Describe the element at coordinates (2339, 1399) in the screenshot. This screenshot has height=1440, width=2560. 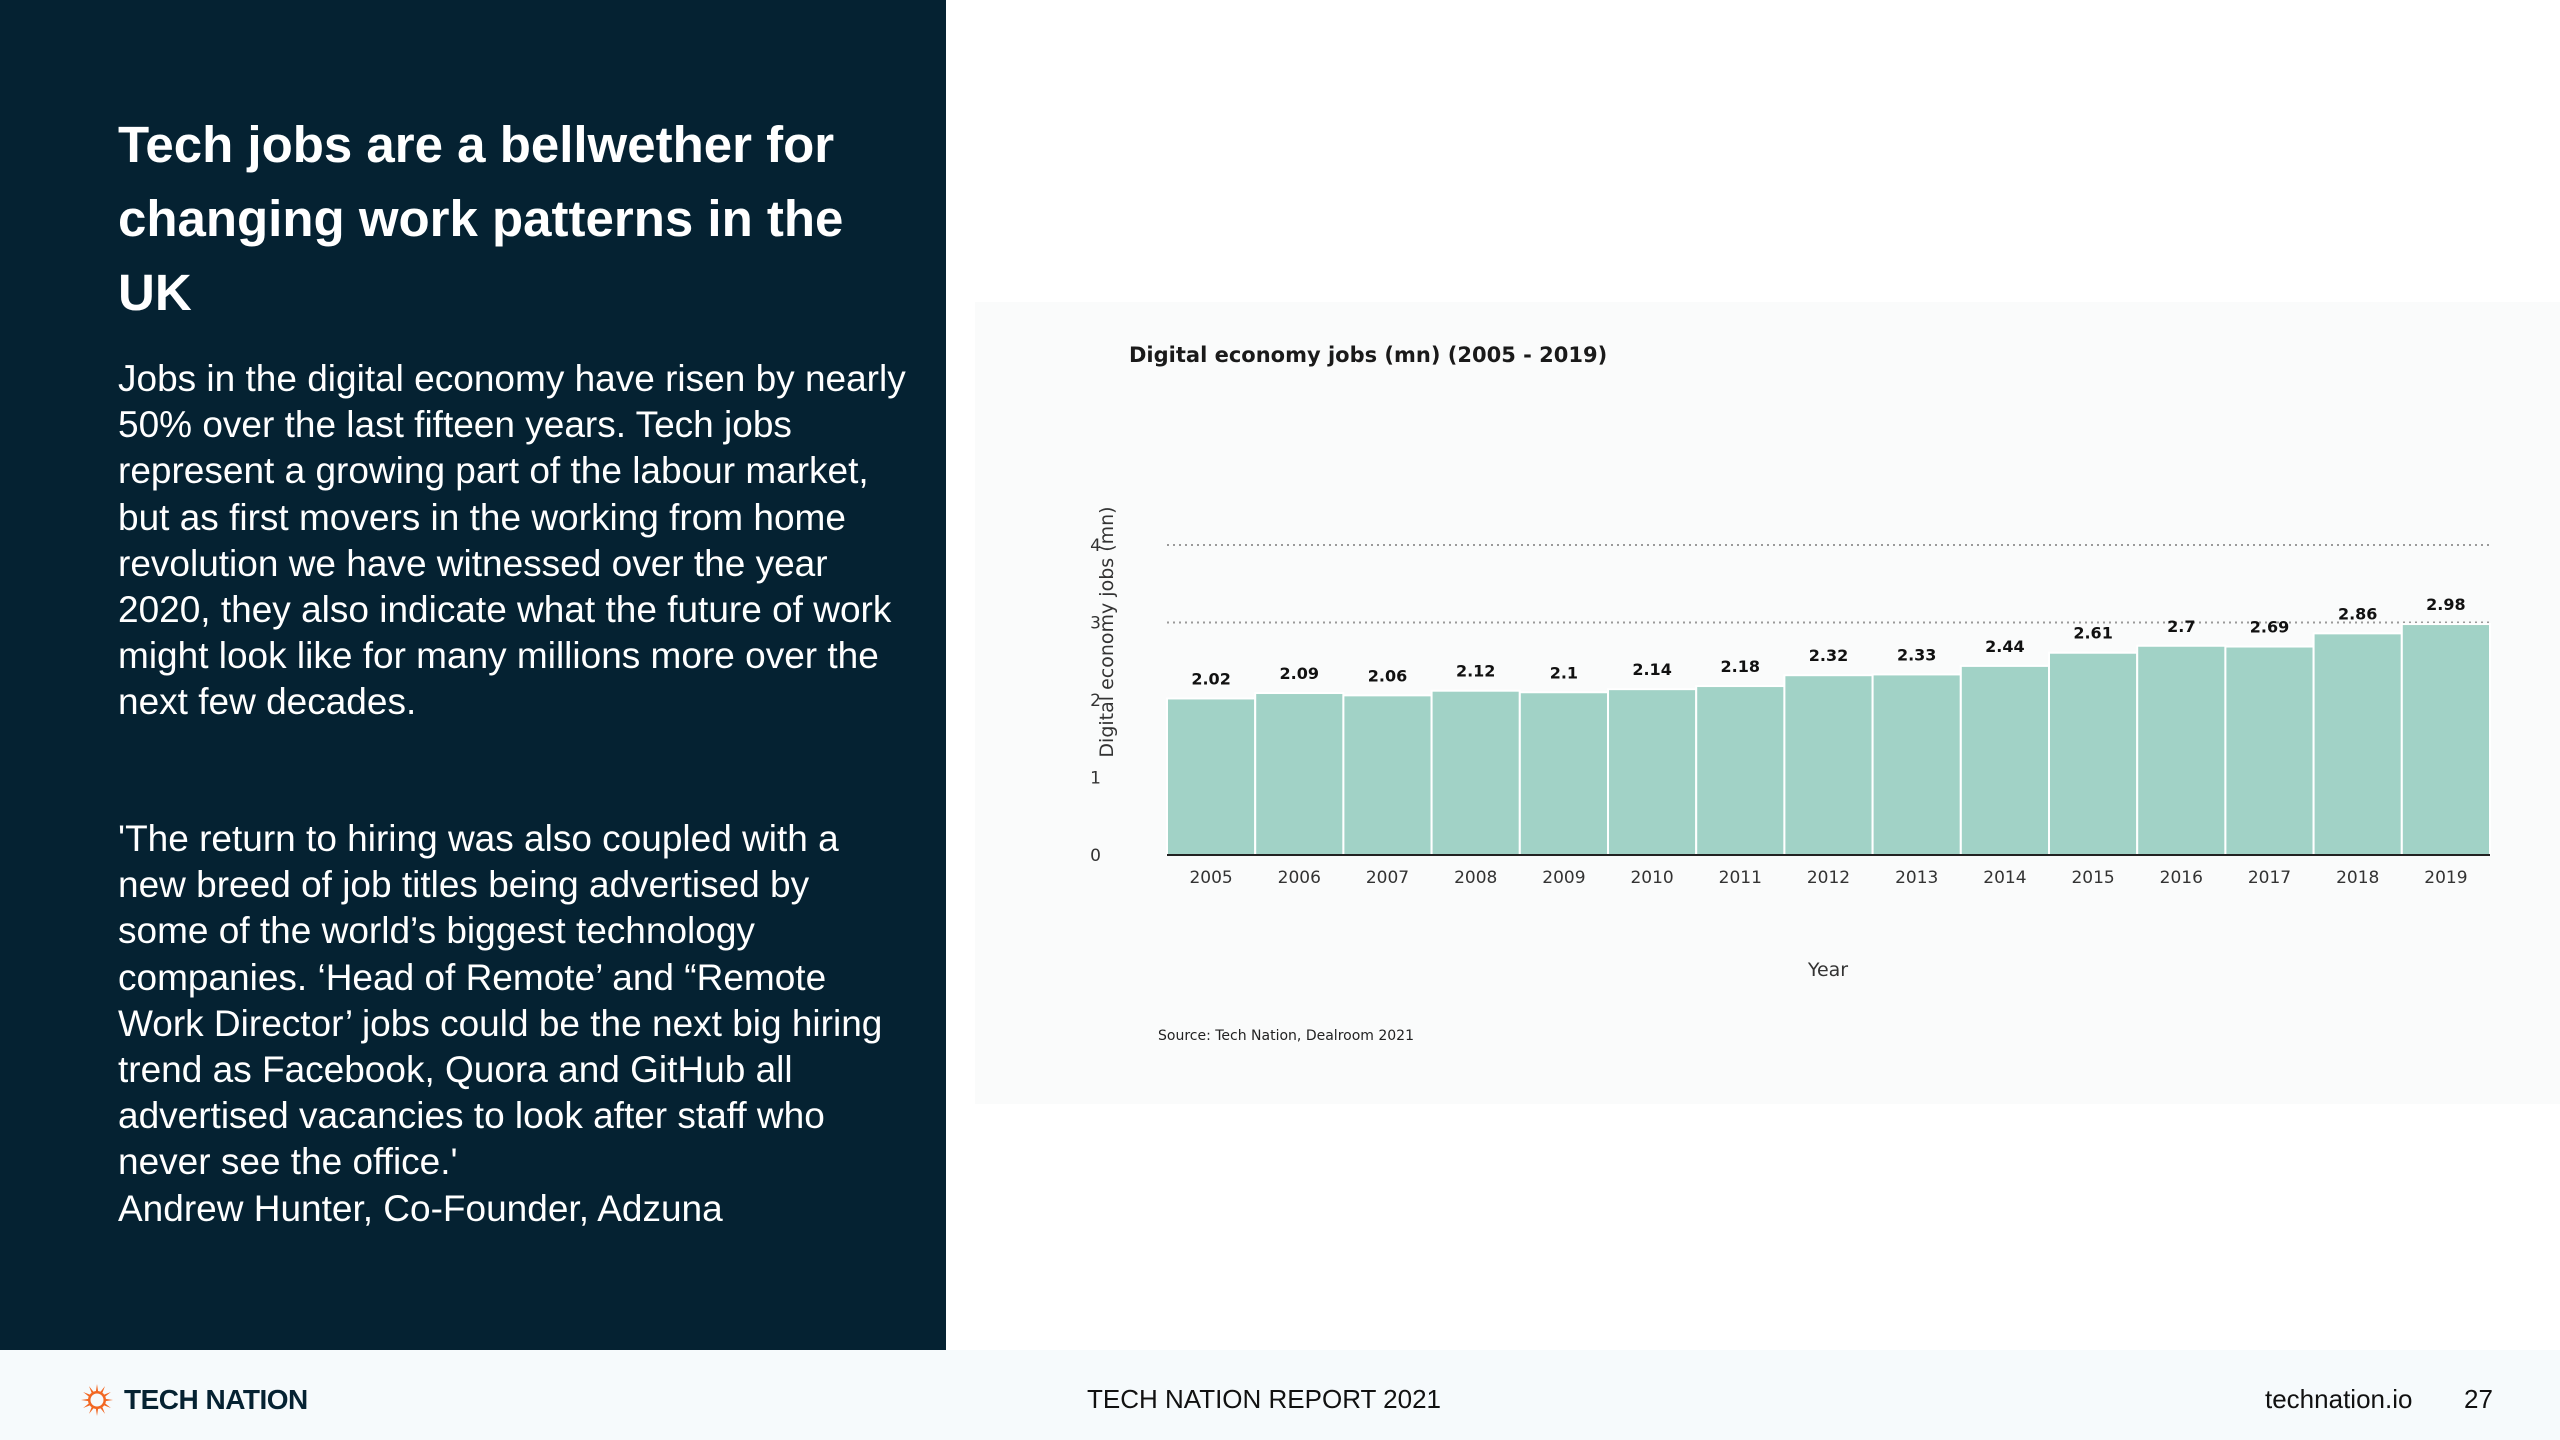
I see `website-link: technation.io` at that location.